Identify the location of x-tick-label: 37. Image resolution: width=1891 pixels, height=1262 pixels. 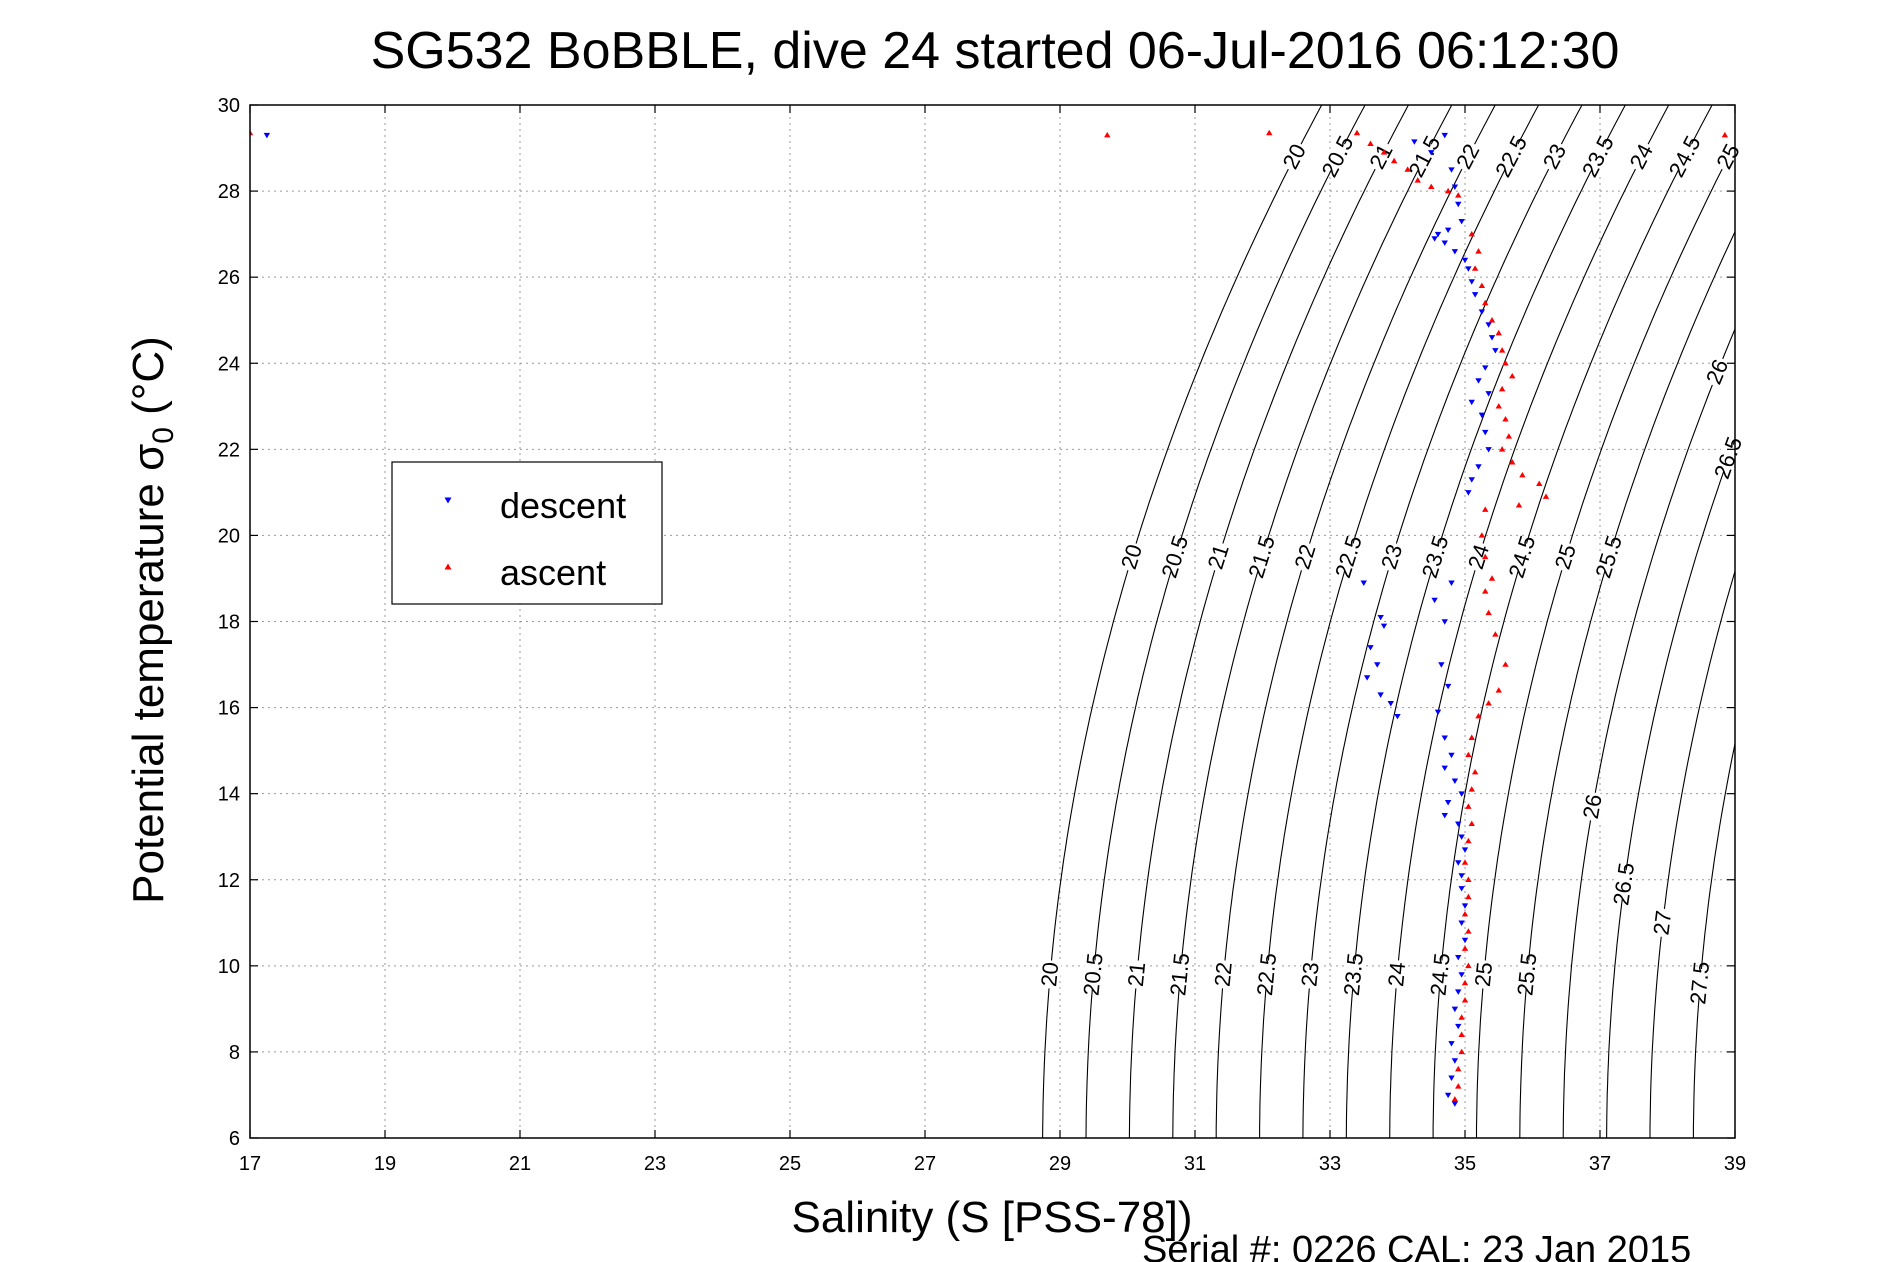
(1600, 1164).